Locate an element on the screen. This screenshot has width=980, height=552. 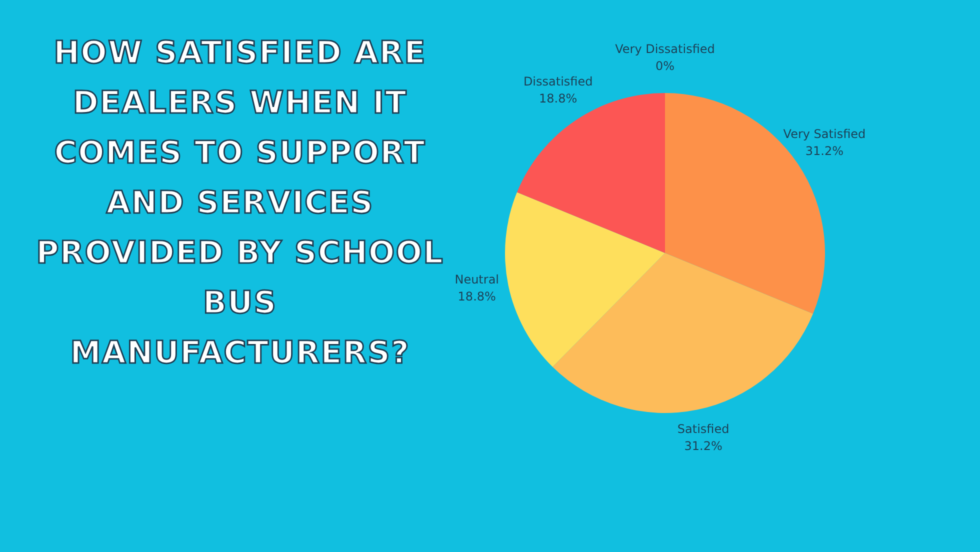
slice-label: Very Satisfied is located at coordinates (824, 134).